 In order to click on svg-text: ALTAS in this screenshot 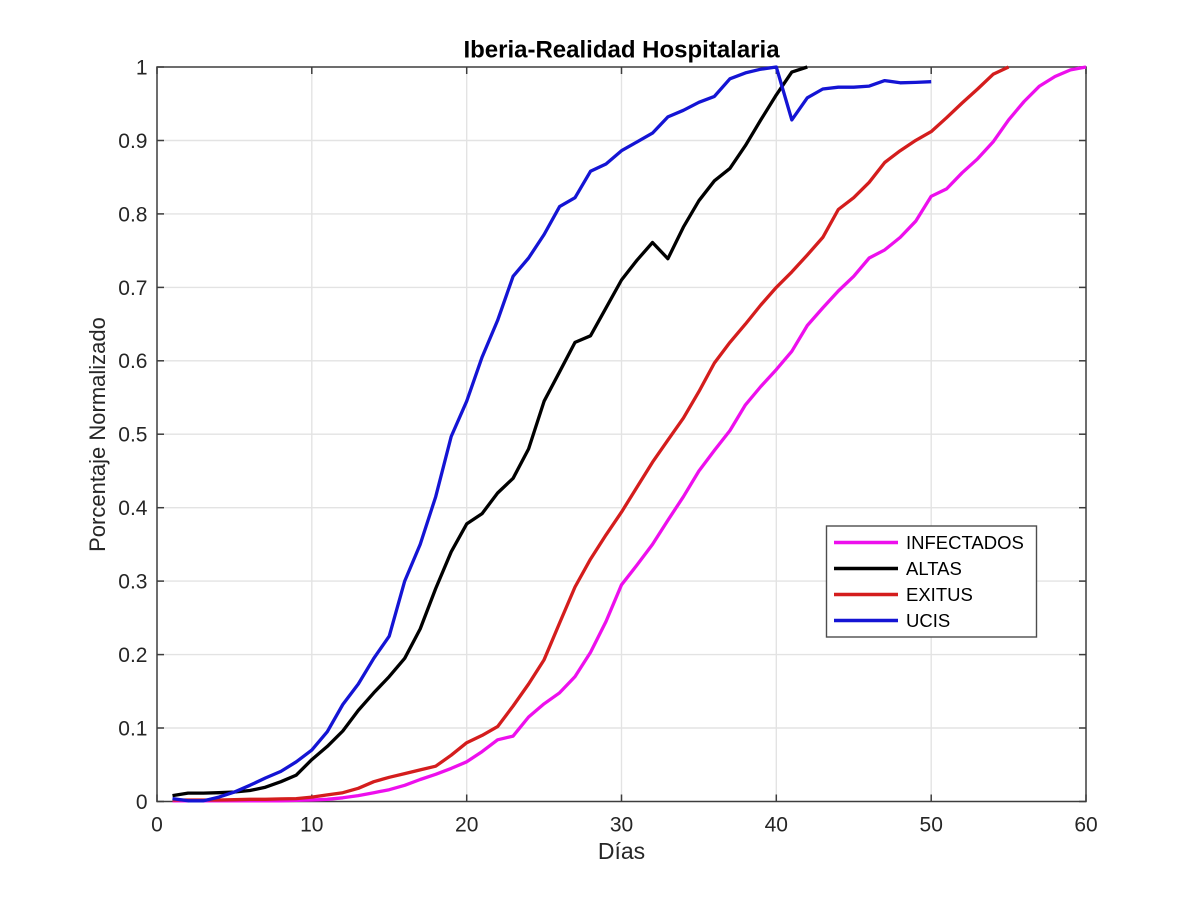, I will do `click(934, 568)`.